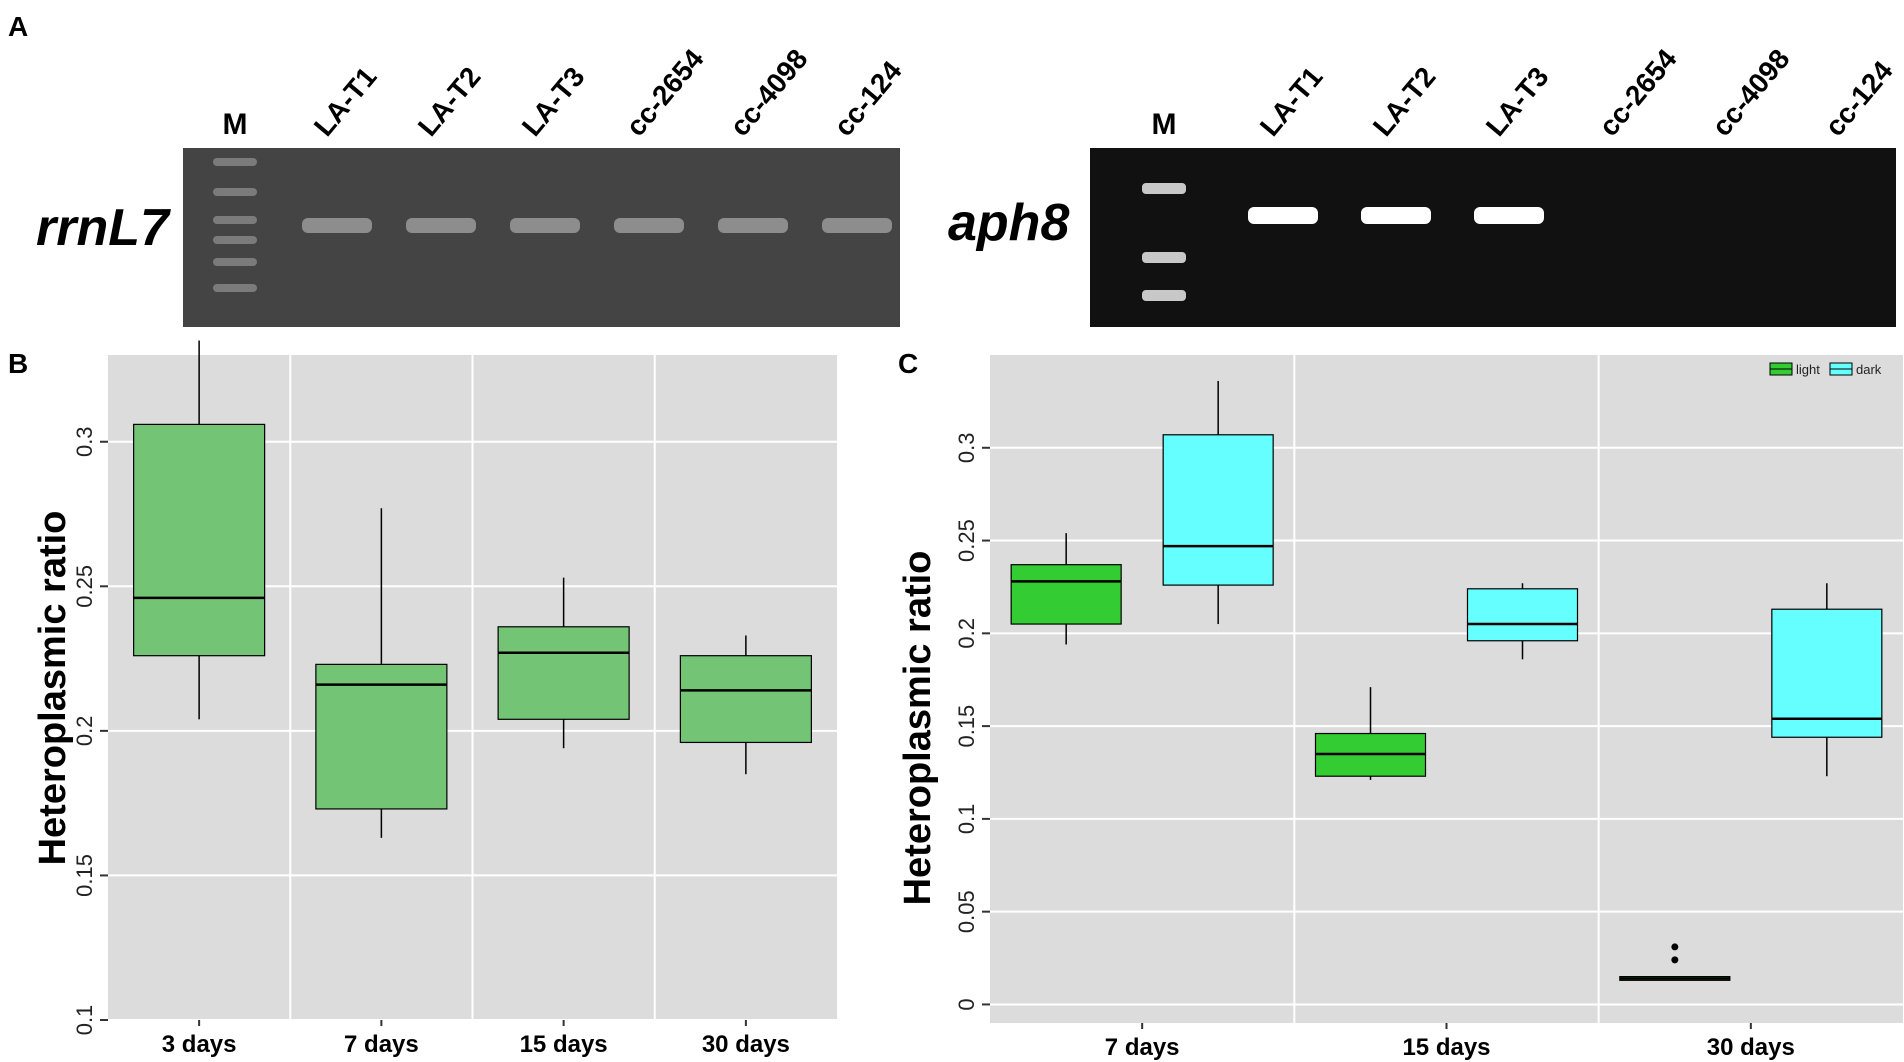  I want to click on panel-a-letter: A, so click(18, 26).